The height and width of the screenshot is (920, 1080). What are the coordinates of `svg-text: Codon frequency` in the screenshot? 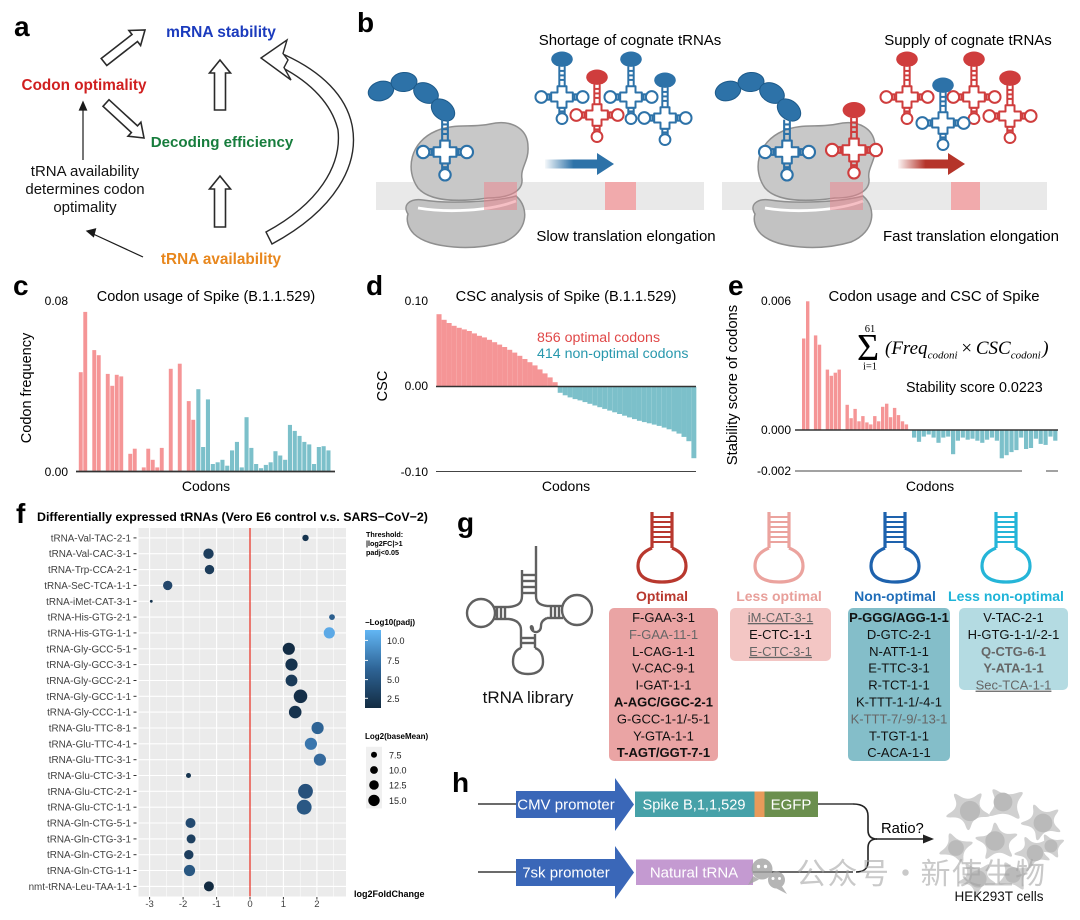 It's located at (27, 387).